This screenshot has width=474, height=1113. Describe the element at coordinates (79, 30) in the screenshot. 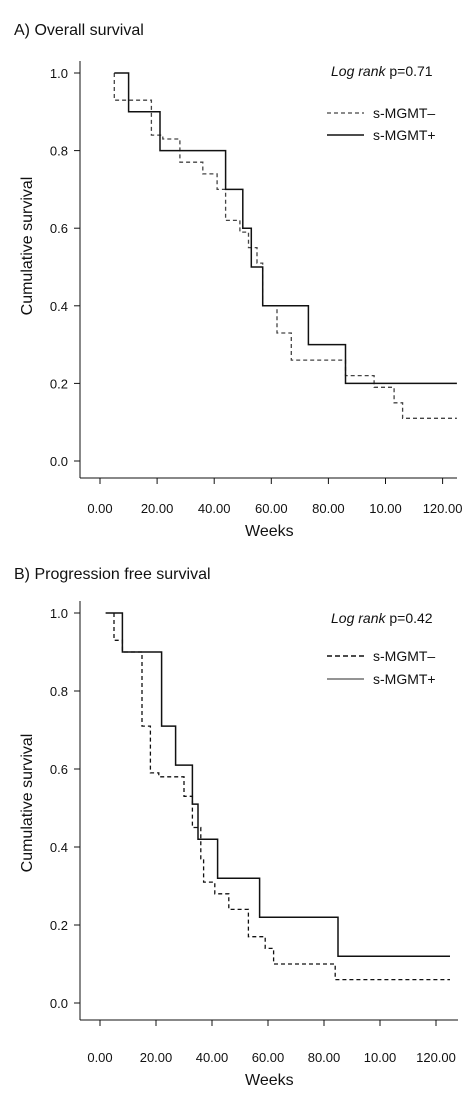

I see `chart-title: A) Overall survival` at that location.